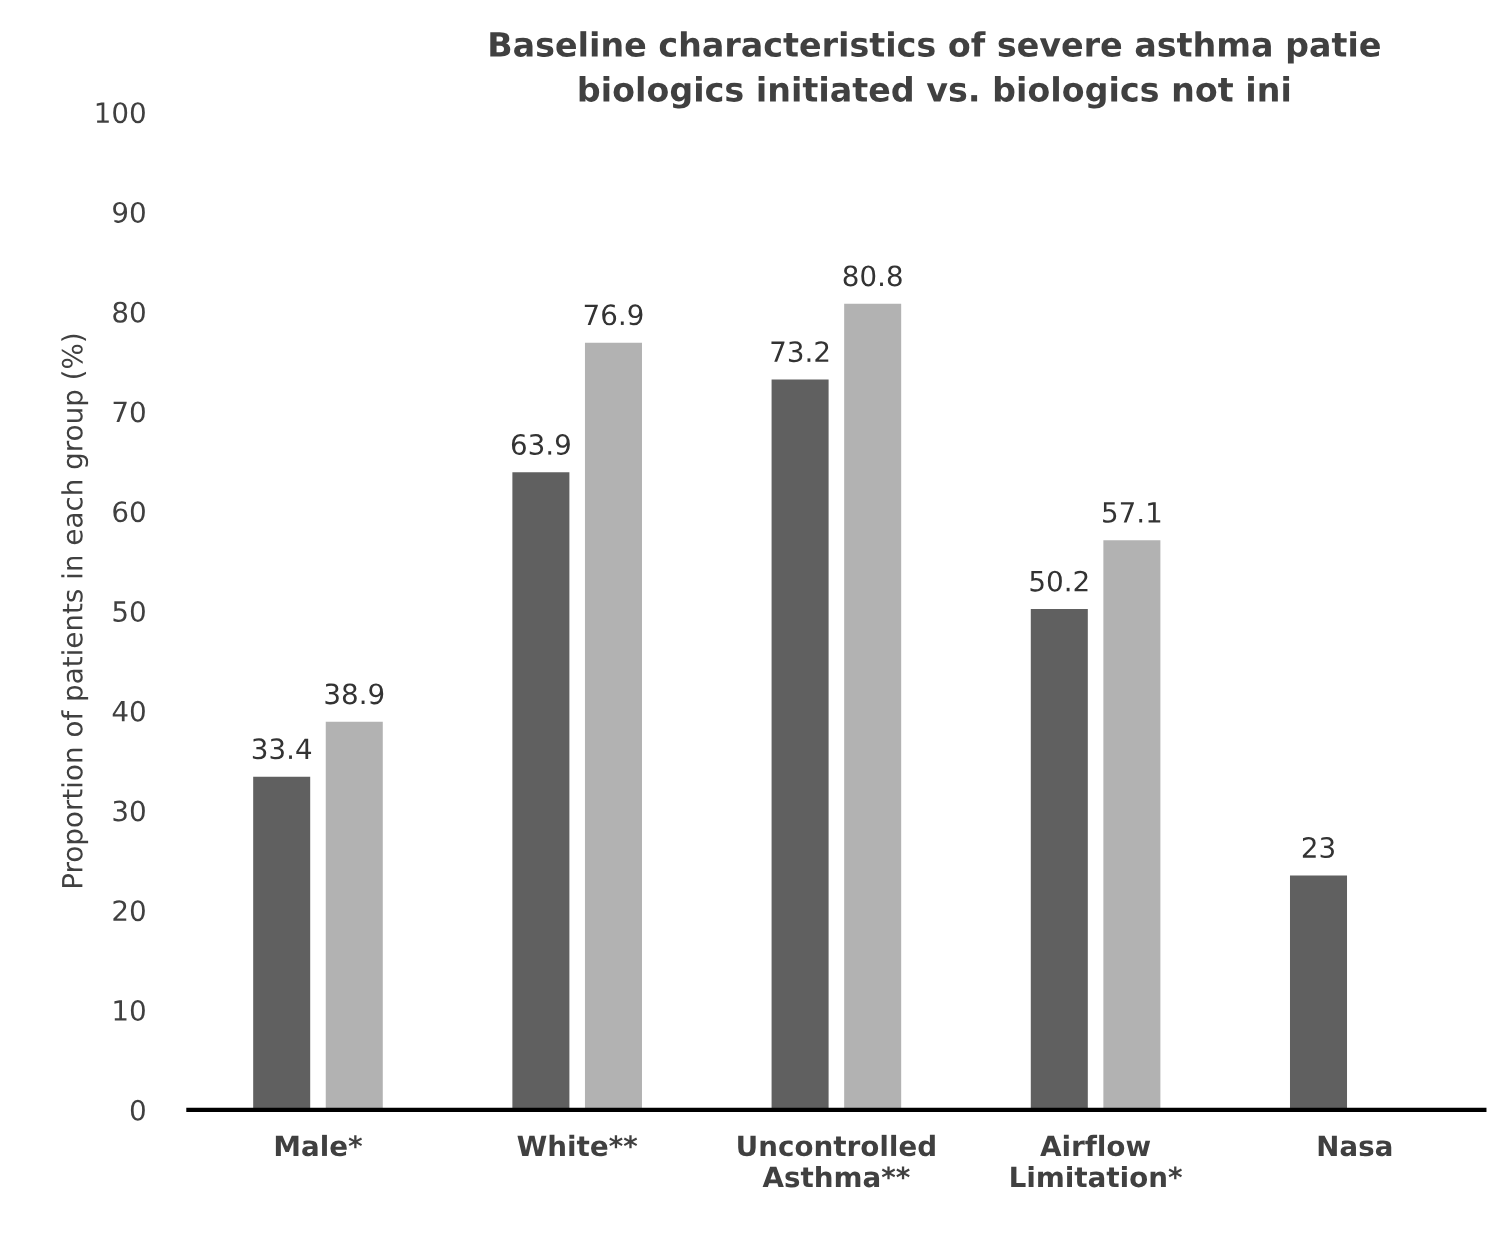  I want to click on chart-title: Baseline characteristics of severe asthma patie biologics initiated vs. biologics not ini, so click(935, 70).